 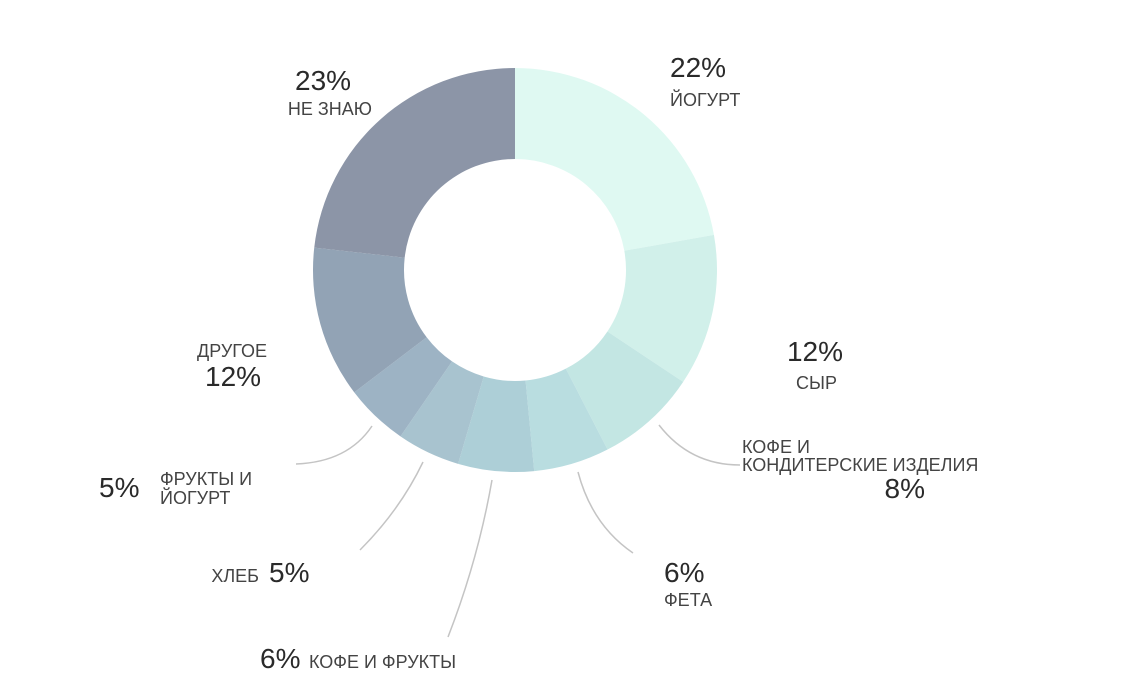 What do you see at coordinates (195, 497) in the screenshot?
I see `slice-name-6-line-1: ЙОГУРТ` at bounding box center [195, 497].